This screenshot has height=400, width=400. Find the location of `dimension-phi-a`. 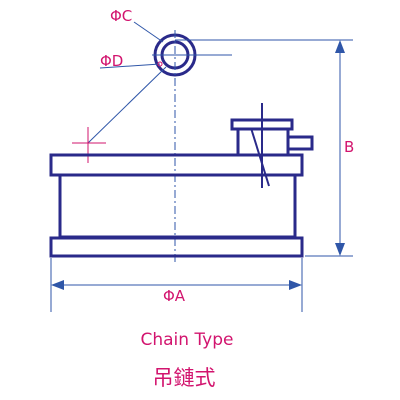

dimension-phi-a is located at coordinates (176, 285).